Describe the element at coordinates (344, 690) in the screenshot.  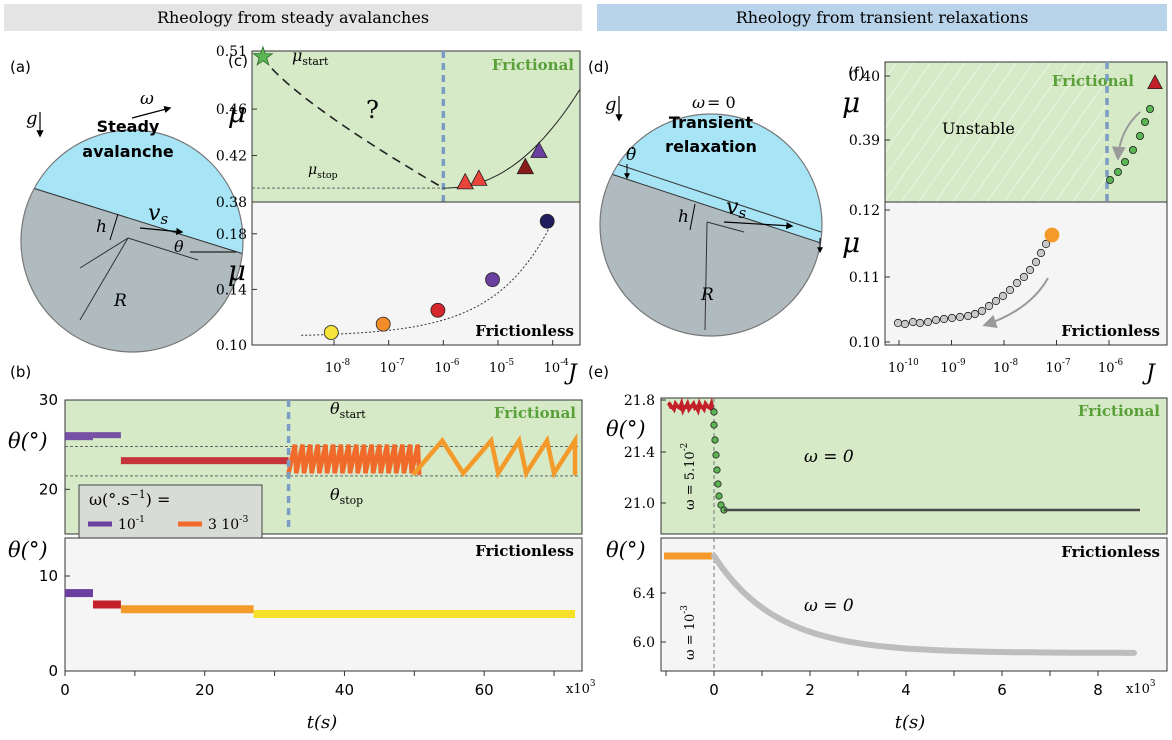
I see `xtick-label: 40` at that location.